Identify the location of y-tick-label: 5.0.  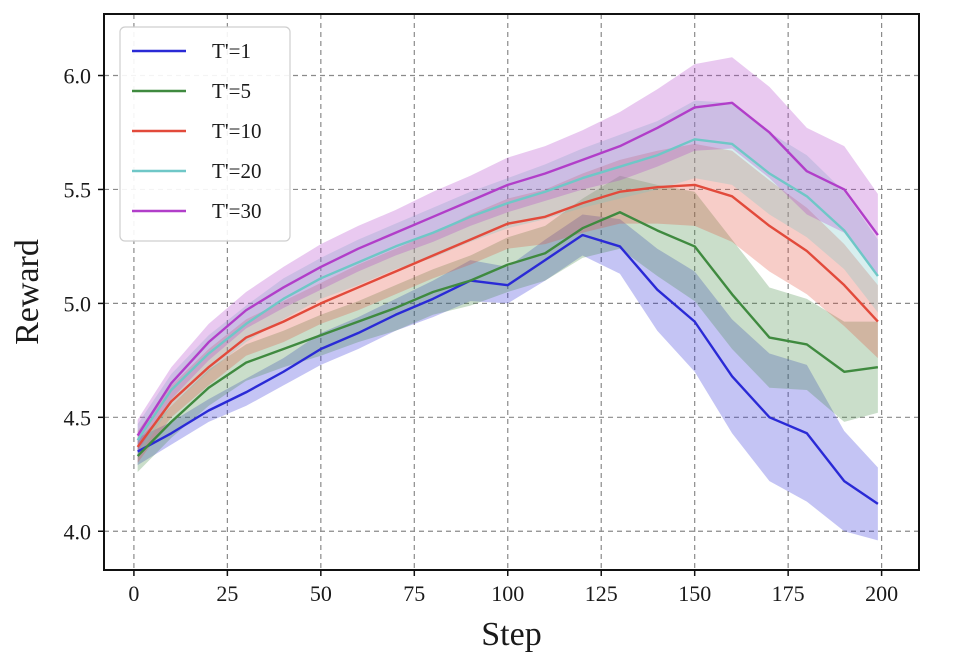
(78, 303).